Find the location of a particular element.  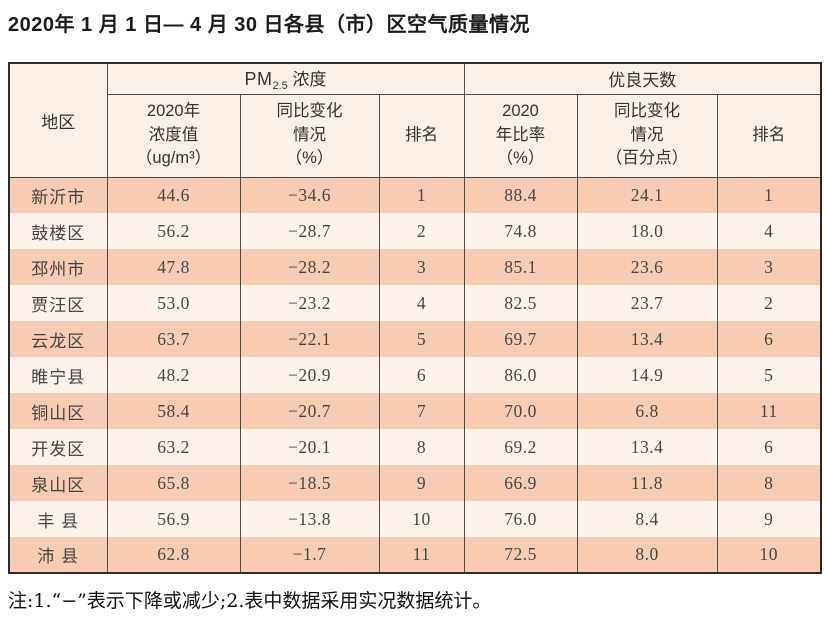

good-rank-cell: 4 is located at coordinates (769, 231).